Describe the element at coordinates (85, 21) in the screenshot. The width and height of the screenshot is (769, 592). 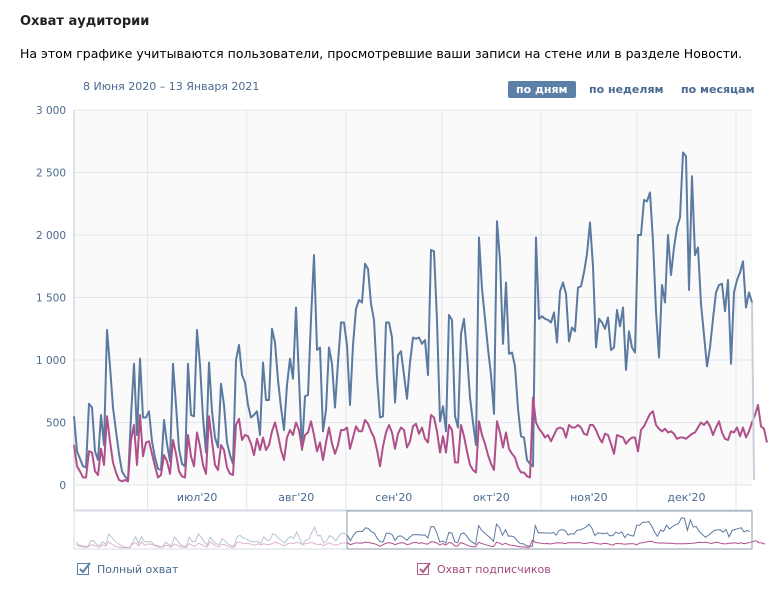
I see `page-title: Охват аудитории` at that location.